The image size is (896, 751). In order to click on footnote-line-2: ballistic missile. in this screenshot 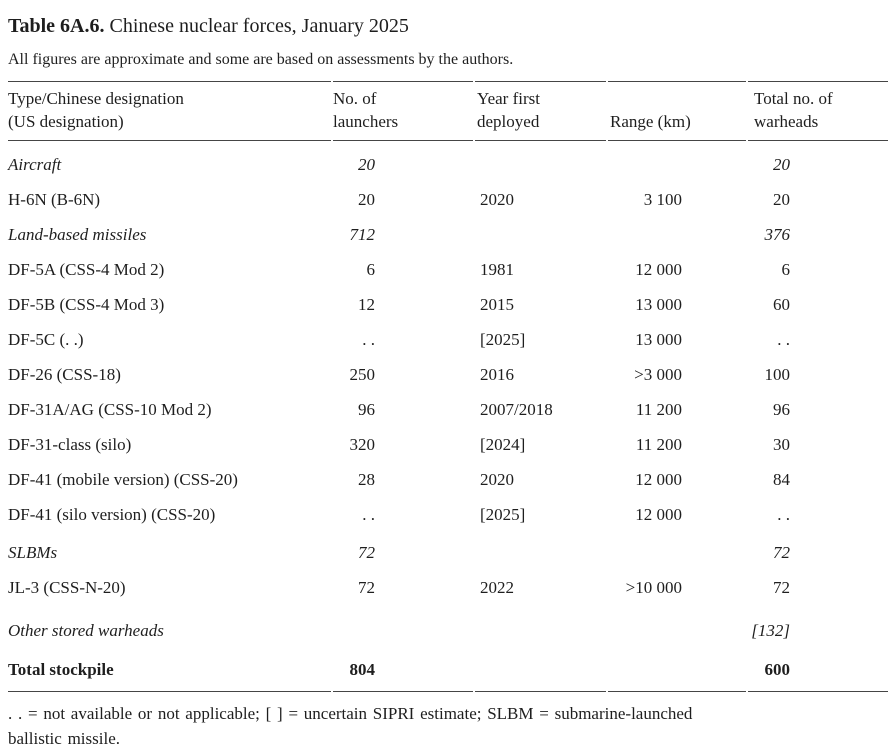, I will do `click(64, 738)`.